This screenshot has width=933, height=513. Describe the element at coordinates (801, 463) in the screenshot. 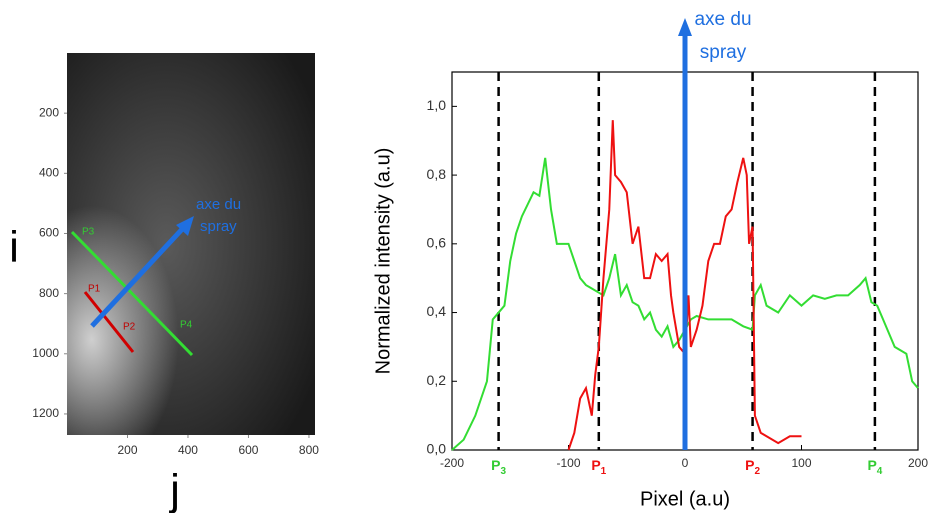

I see `x-tick-label: 100` at that location.